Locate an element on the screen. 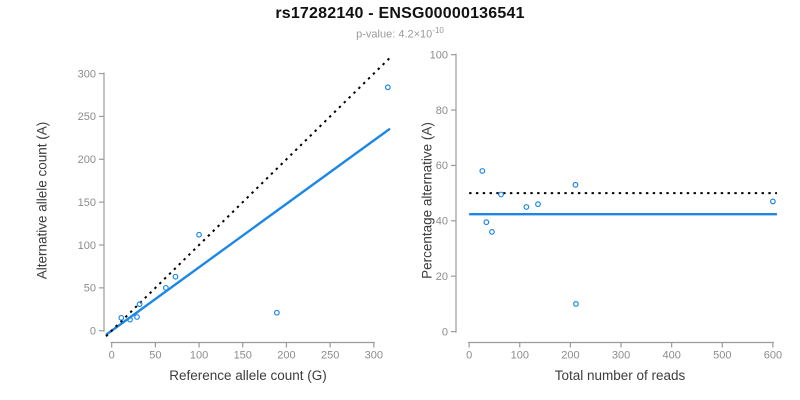  y-tick-label: 60 is located at coordinates (442, 166).